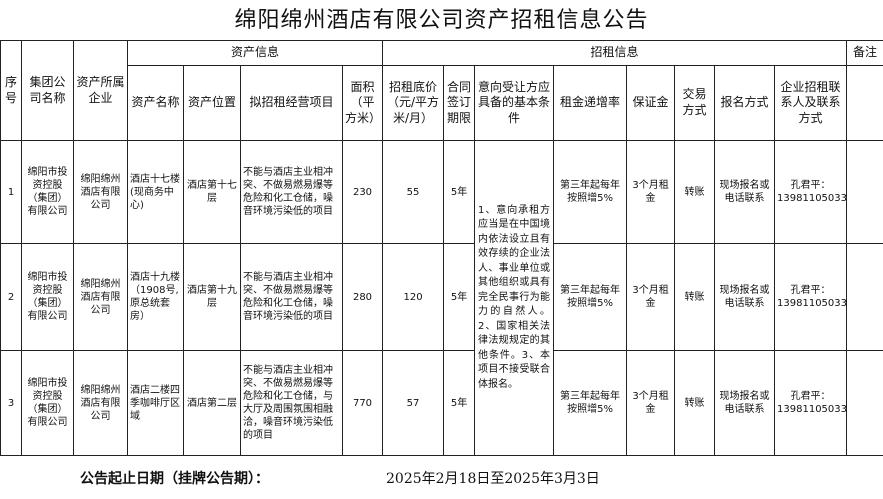 The height and width of the screenshot is (499, 883). Describe the element at coordinates (413, 403) in the screenshot. I see `cell-price: 57` at that location.